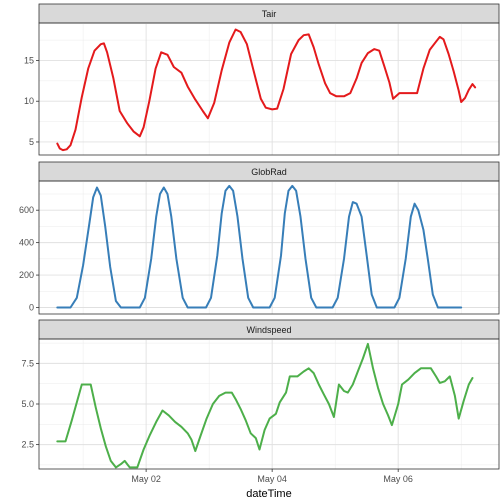 The image size is (504, 504). I want to click on strip-label-windspeed: Windspeed, so click(268, 330).